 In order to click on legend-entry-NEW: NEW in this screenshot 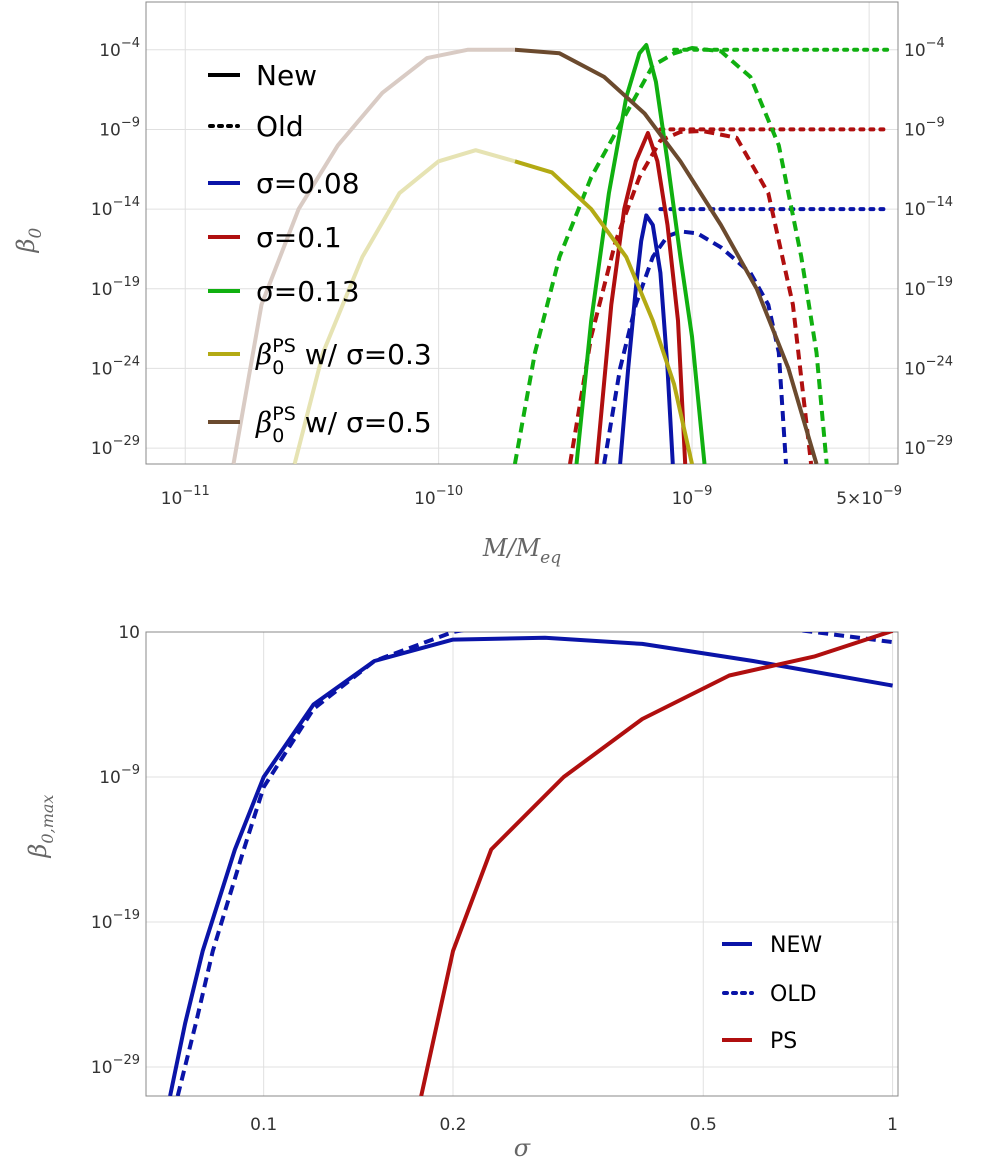, I will do `click(772, 945)`.